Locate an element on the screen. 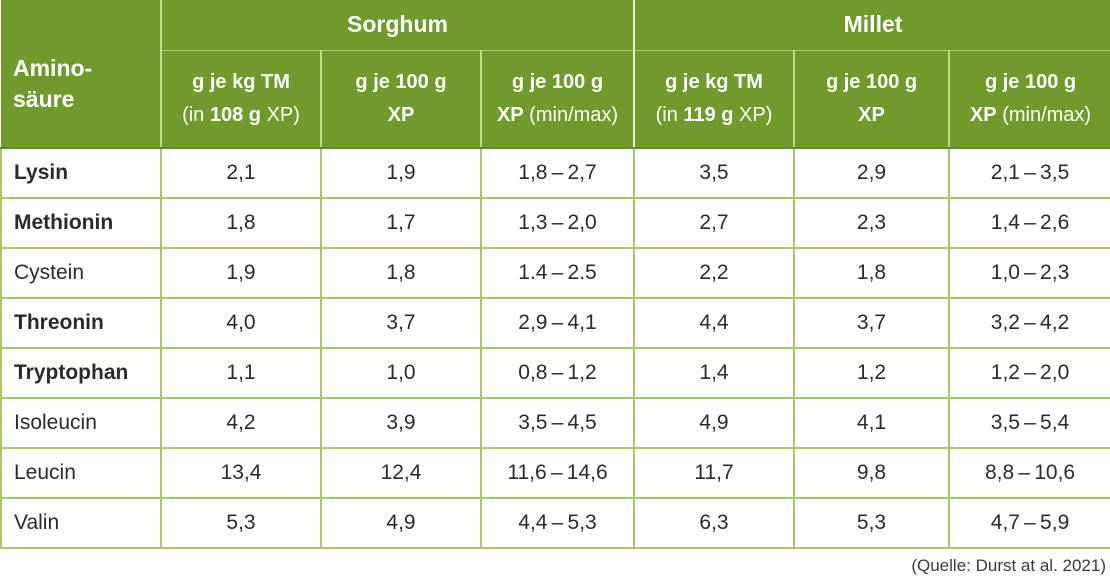  column-header-sorghum-g-kg-tm: g je kg TM (in 108 g XP) is located at coordinates (241, 99).